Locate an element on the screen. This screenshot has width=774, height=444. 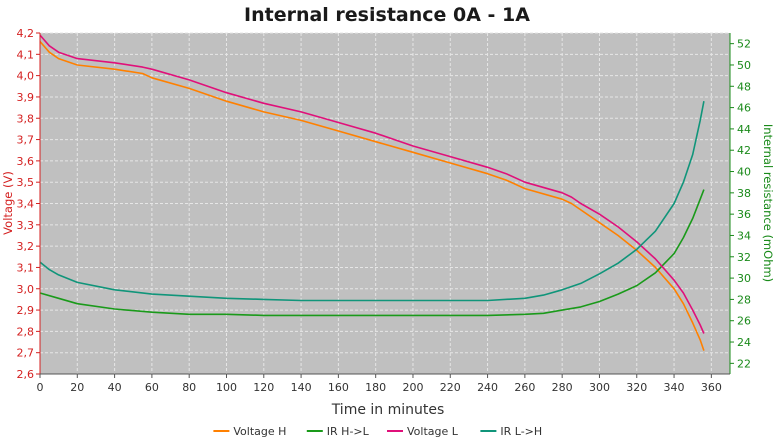
x-tick-label: 320 is located at coordinates (636, 387).